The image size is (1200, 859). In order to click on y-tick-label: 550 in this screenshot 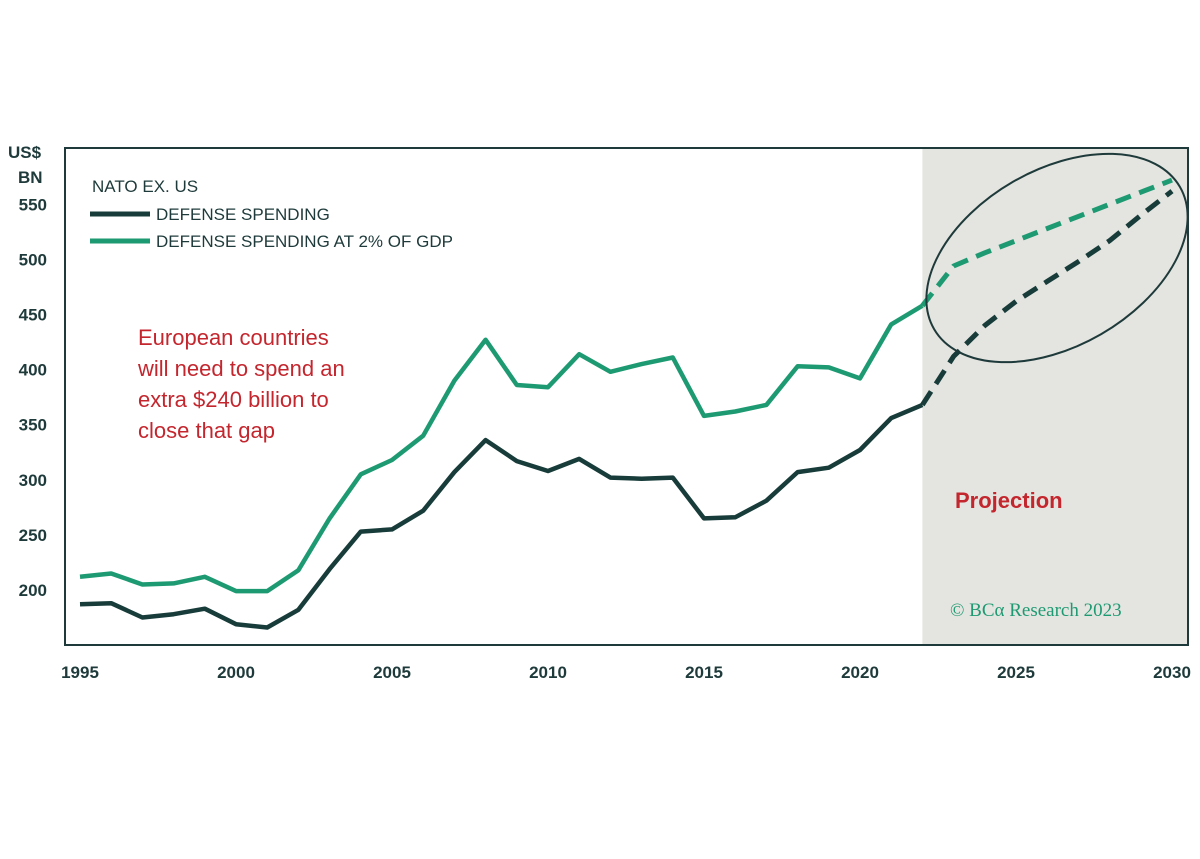, I will do `click(33, 204)`.